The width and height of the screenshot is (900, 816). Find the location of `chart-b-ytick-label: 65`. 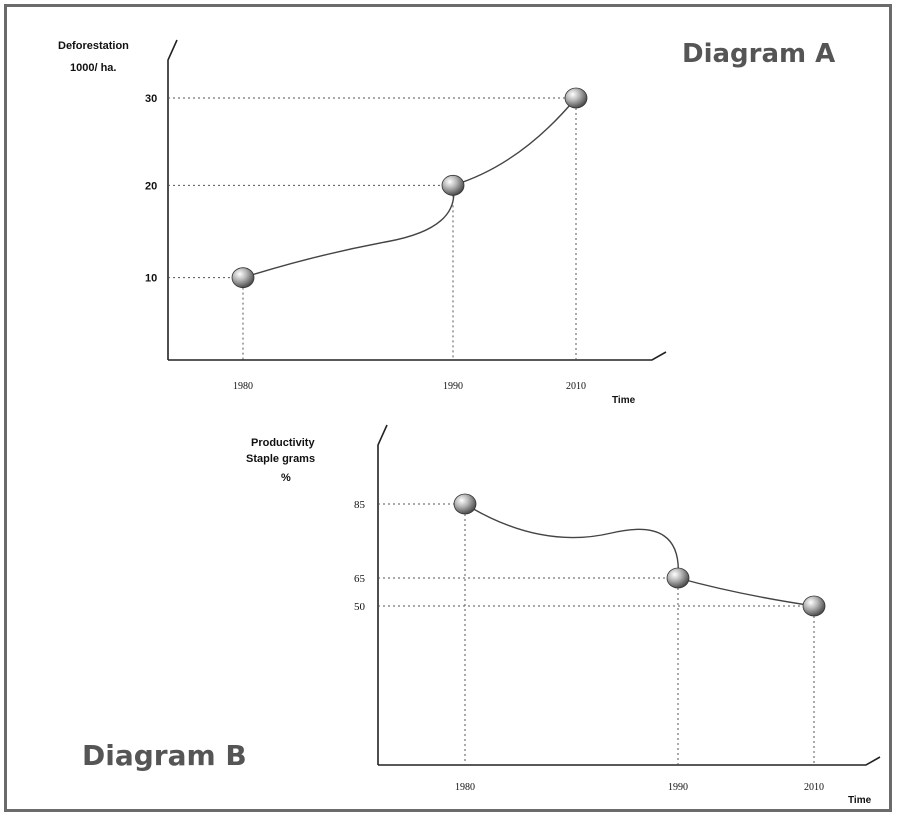

chart-b-ytick-label: 65 is located at coordinates (360, 579).